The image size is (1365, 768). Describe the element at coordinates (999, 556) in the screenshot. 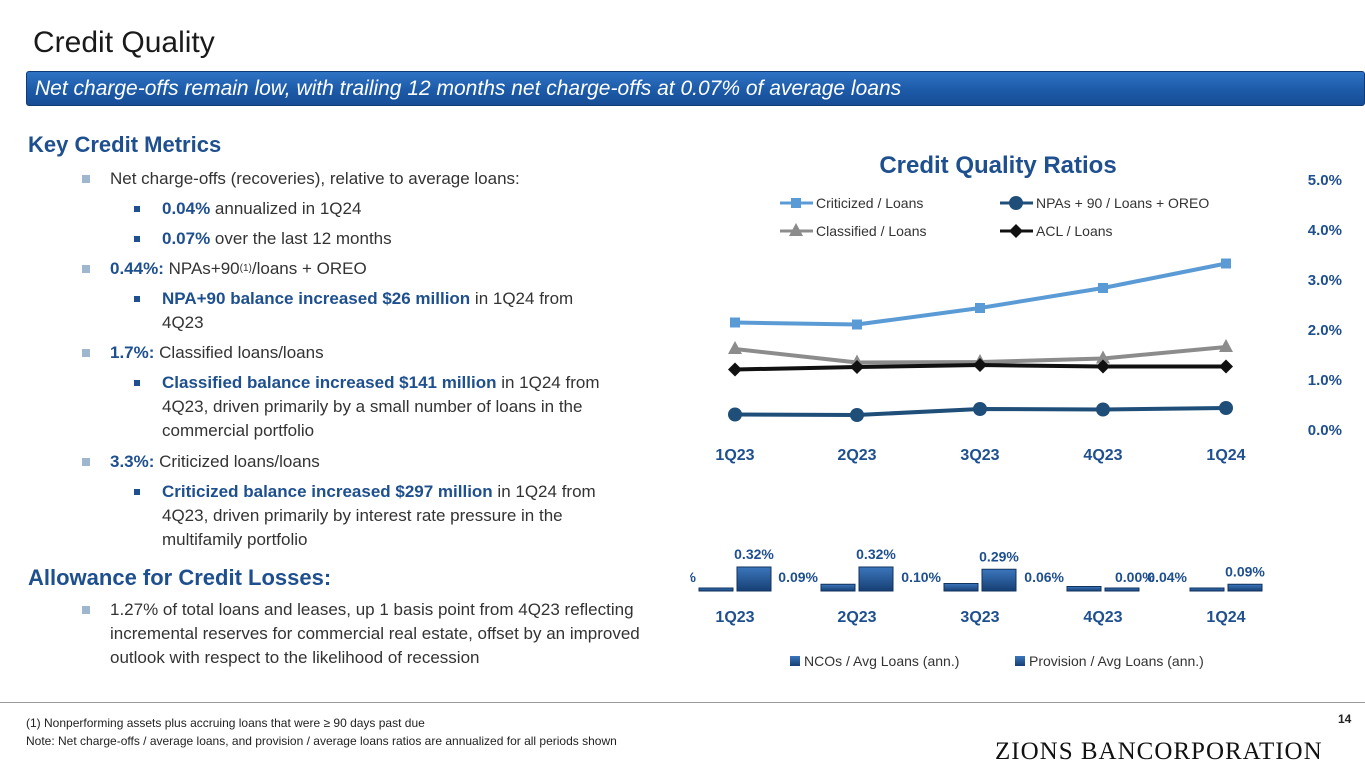

I see `data-label: 0.29%` at that location.